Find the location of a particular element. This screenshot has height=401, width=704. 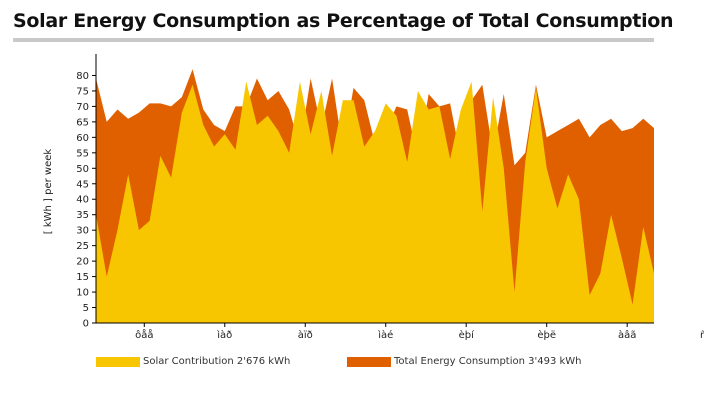

y-axis-ticks: 0 5 10 15 20 25 30 35 40 45 50 55 60 65 70 75 80 is located at coordinates (86, 200).